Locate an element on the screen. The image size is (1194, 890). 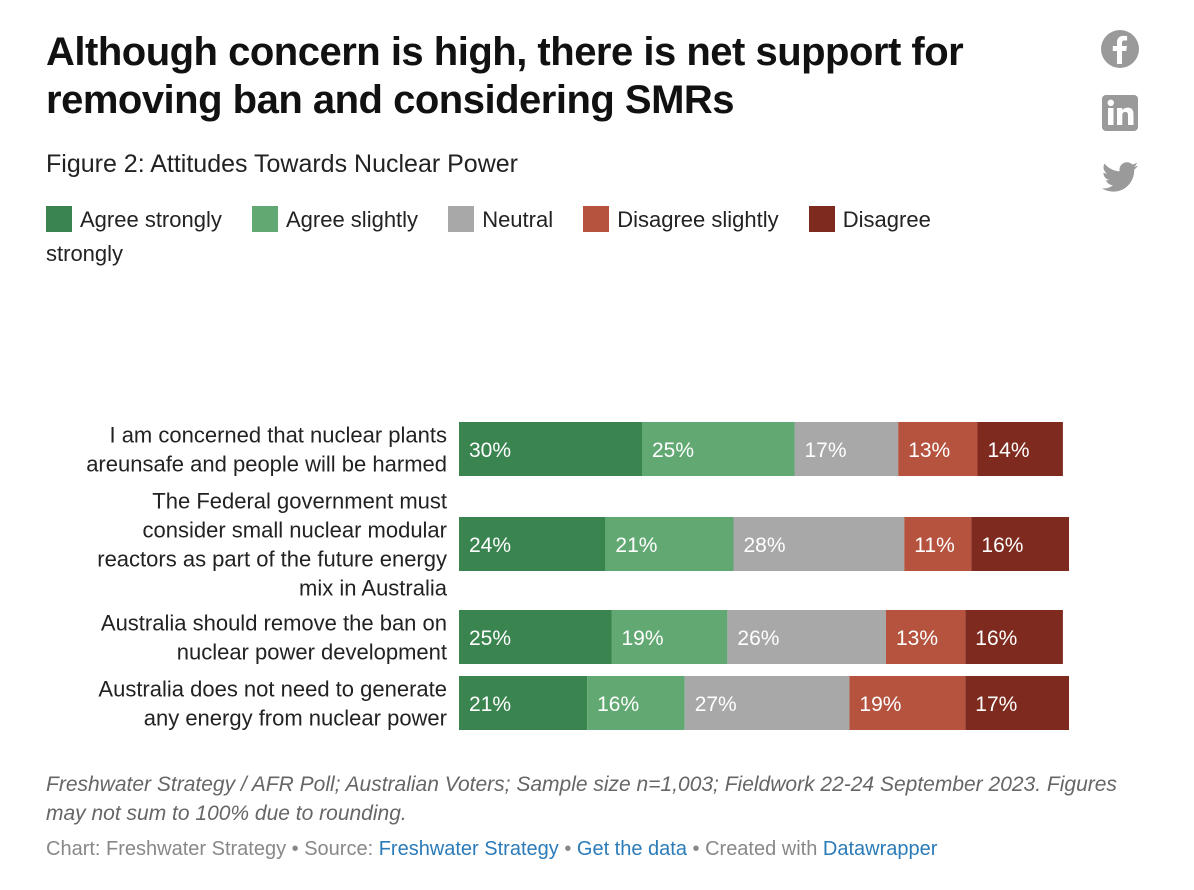
legend-swatch-agree-strongly is located at coordinates (59, 219).